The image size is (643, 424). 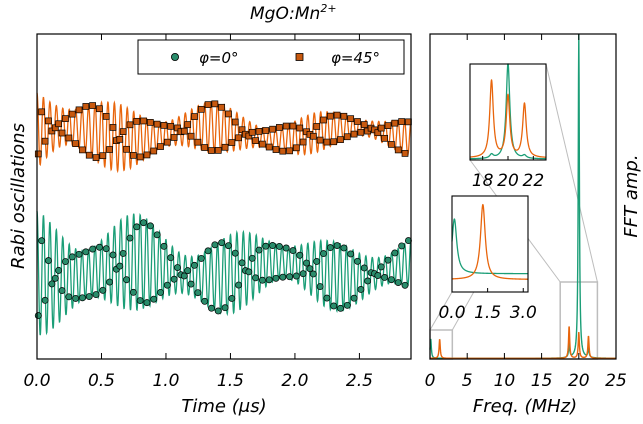 I want to click on legend-label-phi0: φ=0°, so click(x=219, y=58).